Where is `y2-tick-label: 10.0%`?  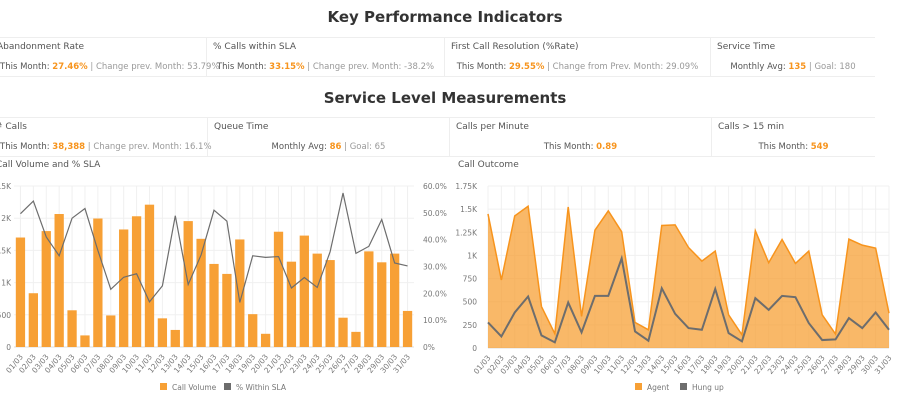 y2-tick-label: 10.0% is located at coordinates (435, 320).